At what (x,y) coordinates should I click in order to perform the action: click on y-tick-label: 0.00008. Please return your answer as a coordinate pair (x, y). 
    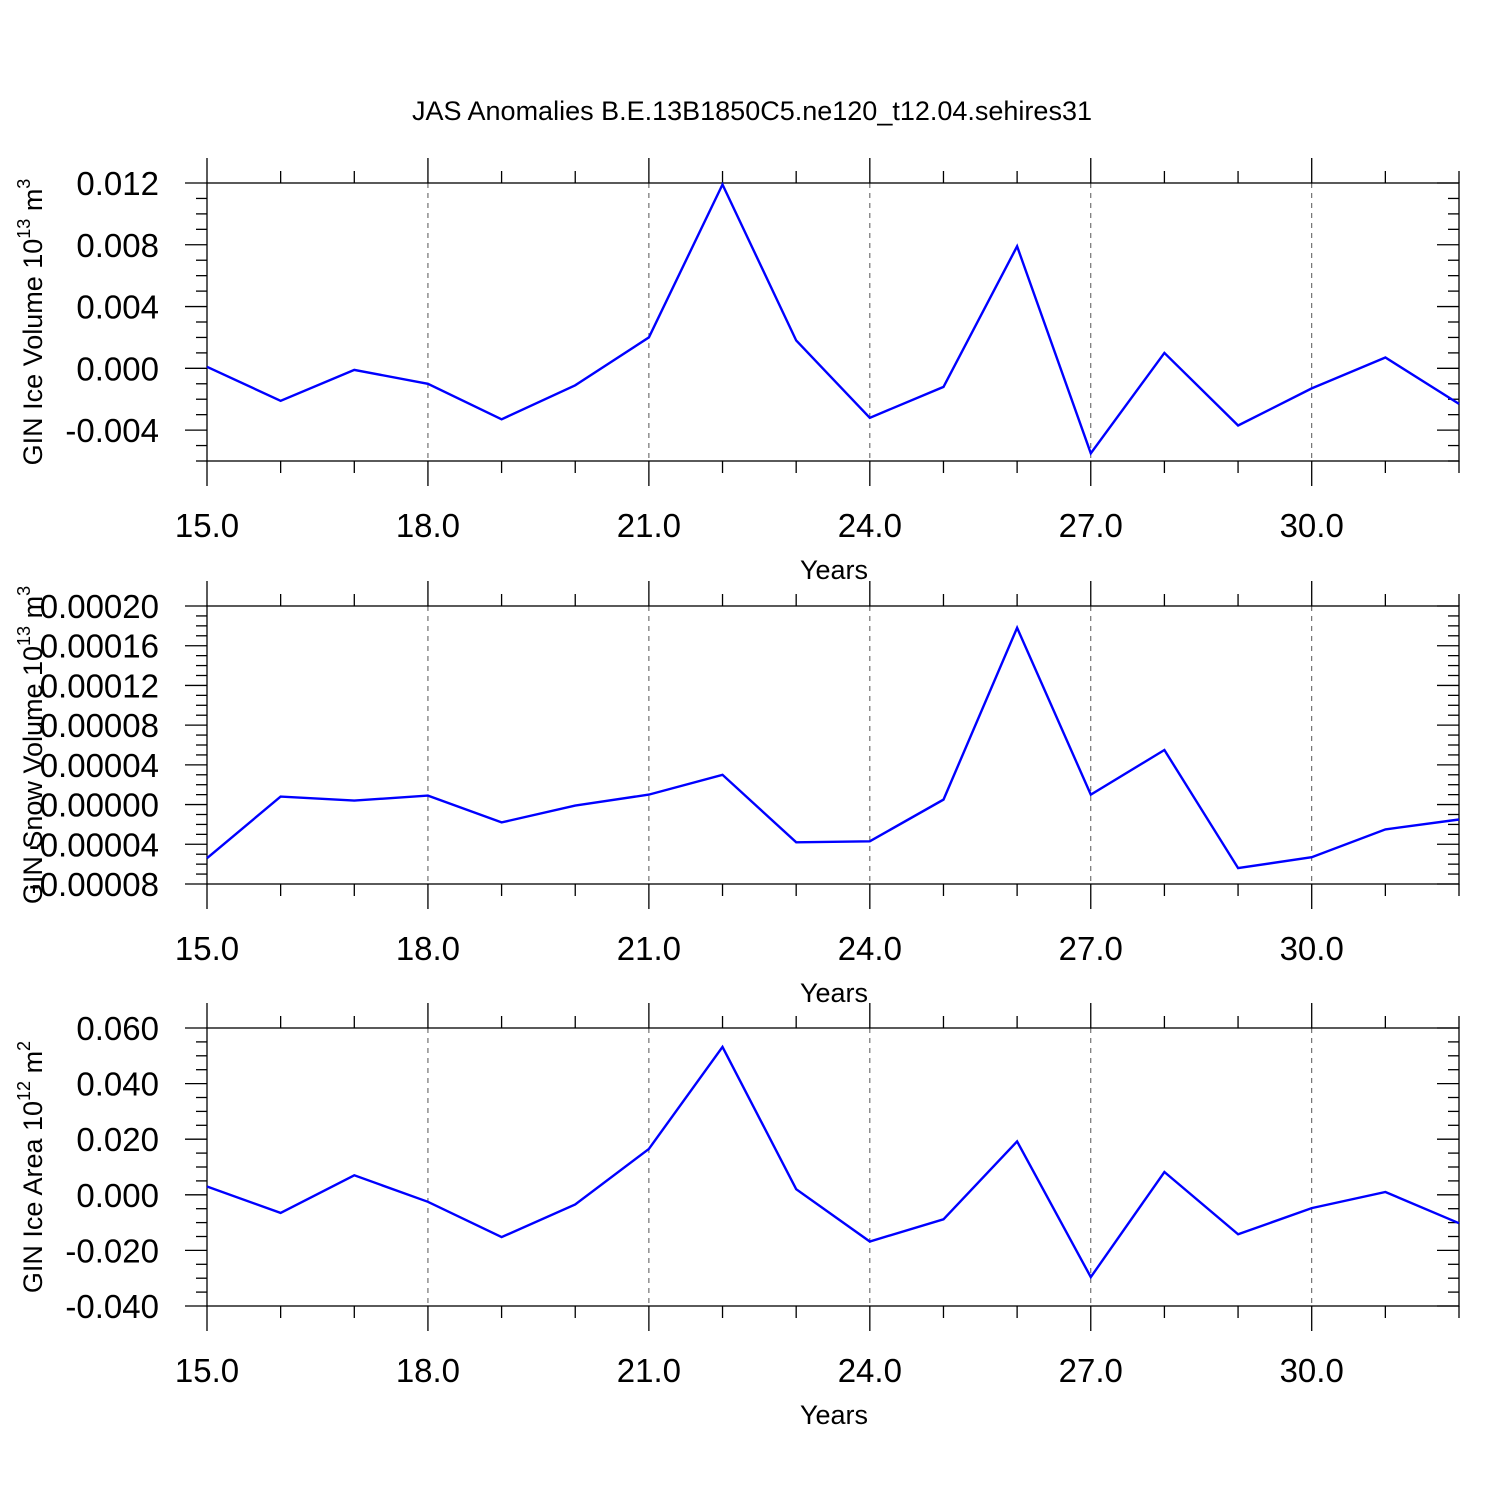
    Looking at the image, I should click on (99, 725).